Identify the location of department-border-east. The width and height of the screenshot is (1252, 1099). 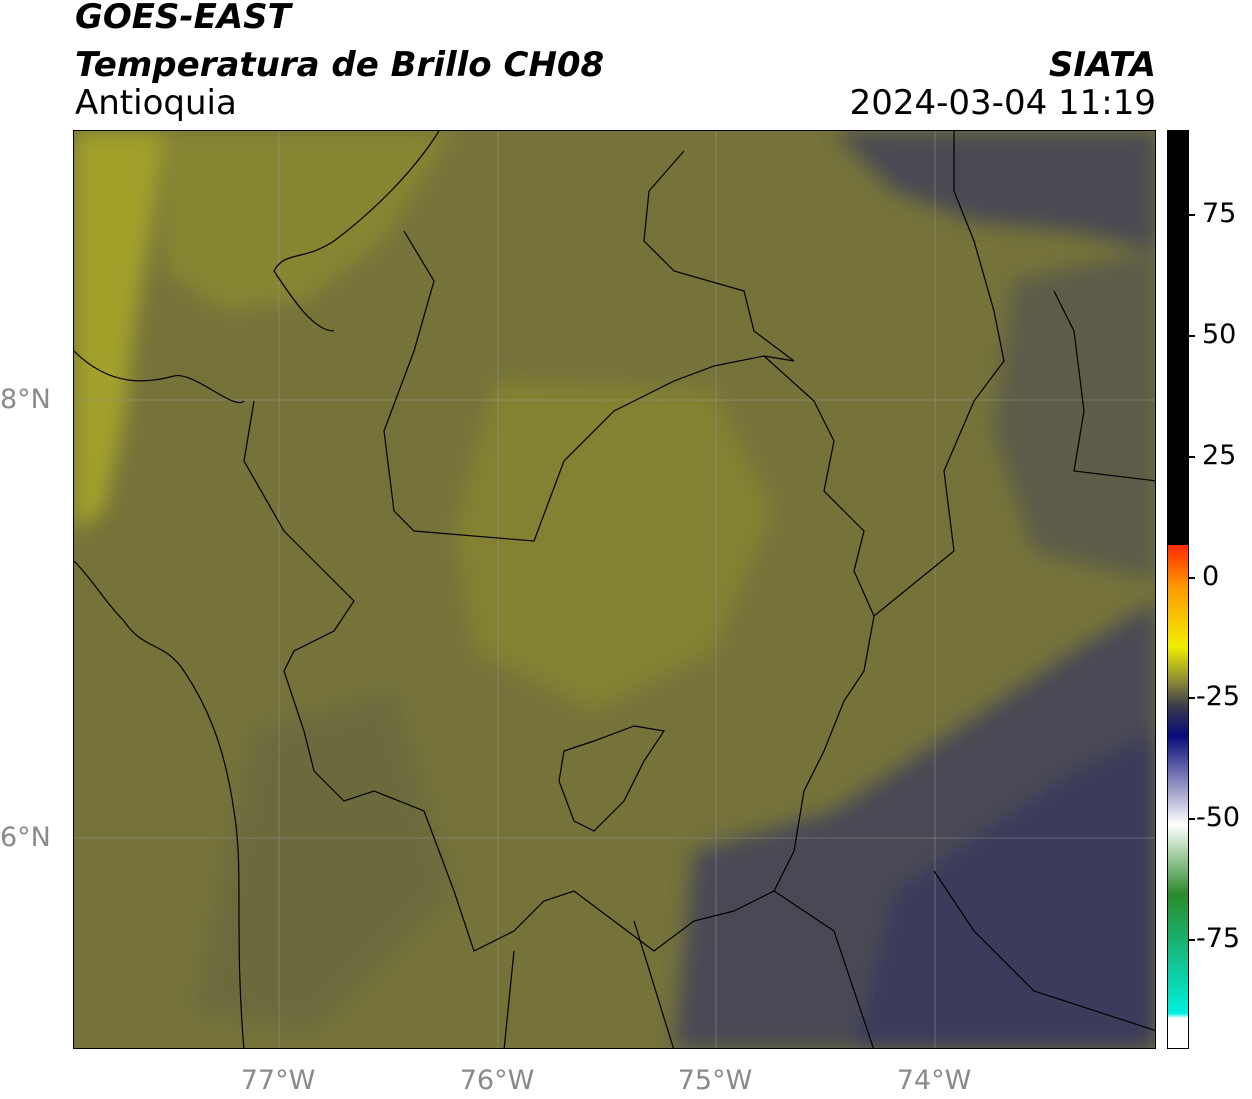
(884, 374).